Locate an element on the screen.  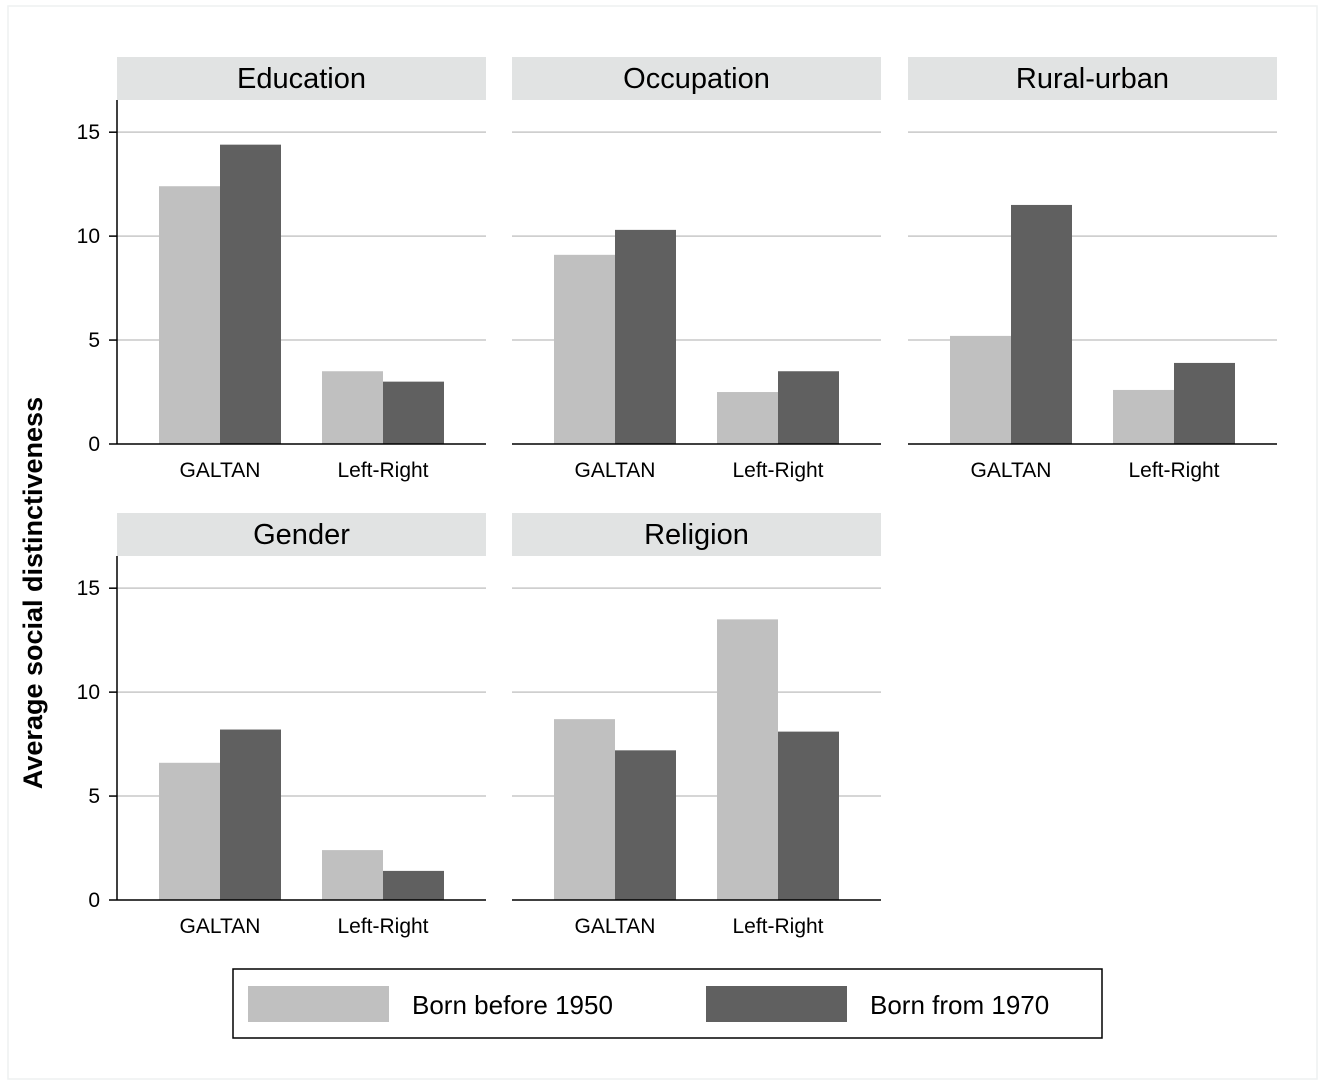
panel-title: Occupation is located at coordinates (696, 79).